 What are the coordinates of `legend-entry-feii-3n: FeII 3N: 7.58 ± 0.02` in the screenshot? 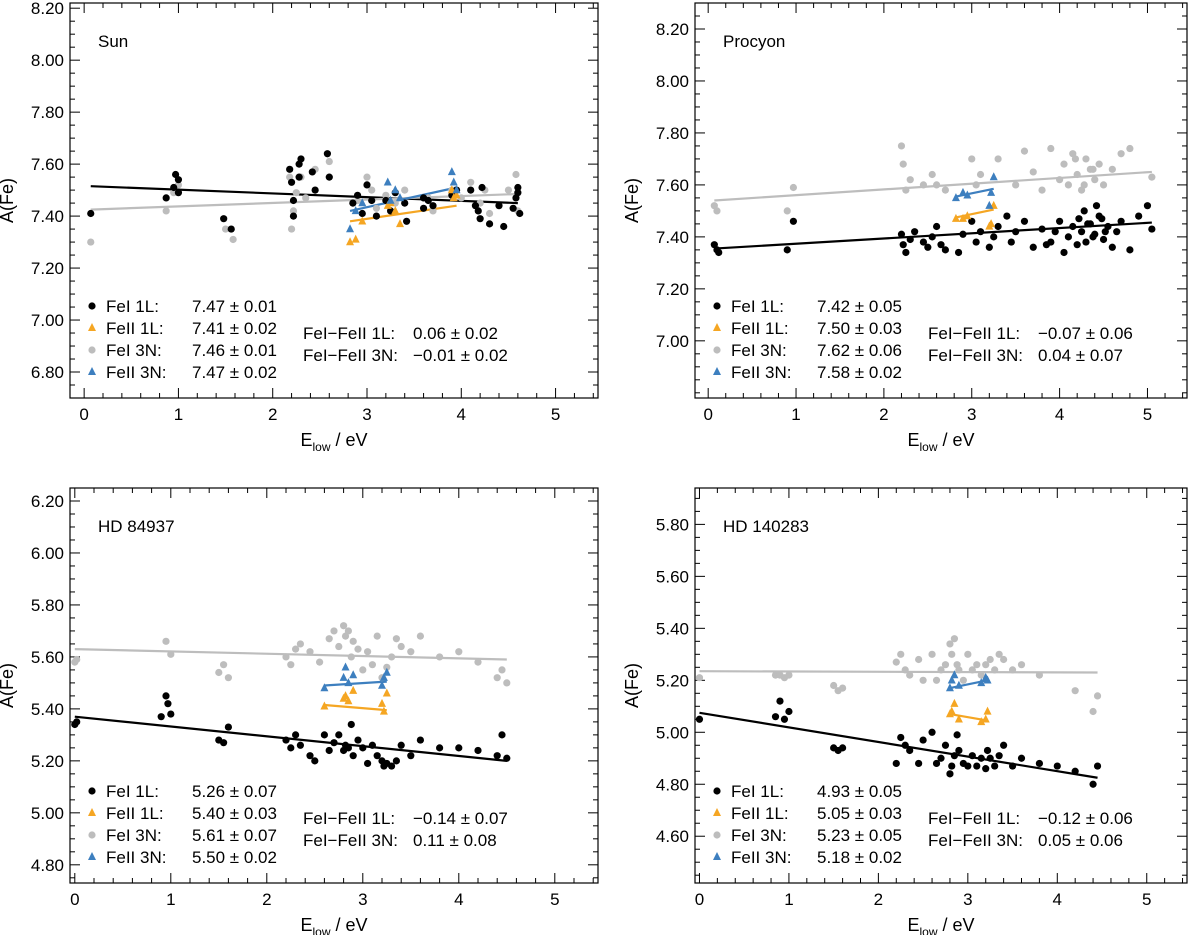 It's located at (807, 372).